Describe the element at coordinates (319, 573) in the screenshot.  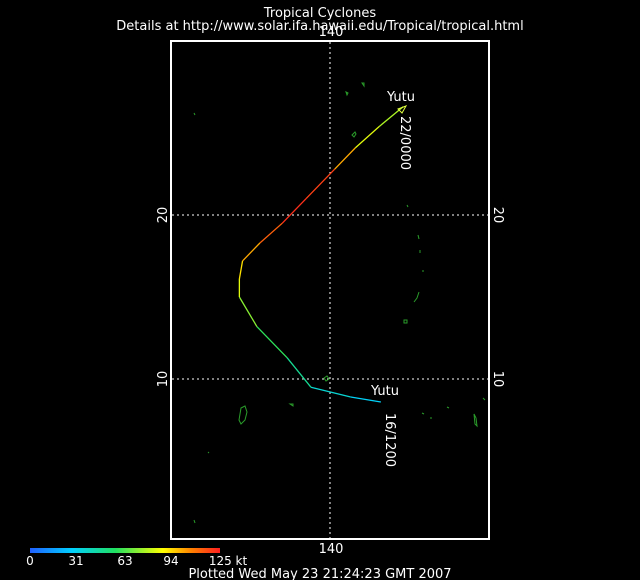
I see `plotted-timestamp: Plotted Wed May 23 21:24:23 GMT 2007` at that location.